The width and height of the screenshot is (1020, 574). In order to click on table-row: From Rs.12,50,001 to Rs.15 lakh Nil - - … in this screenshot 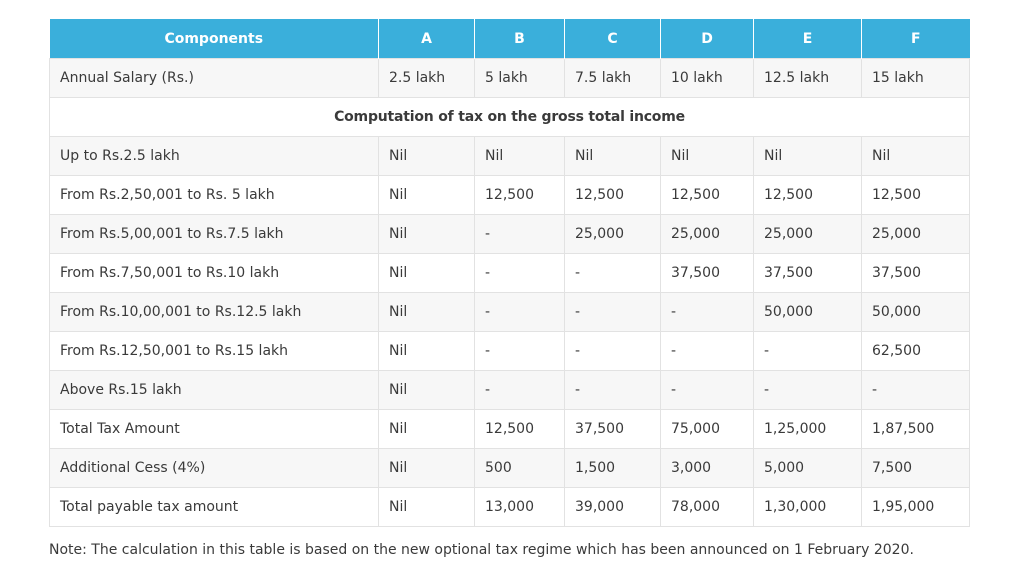, I will do `click(509, 351)`.